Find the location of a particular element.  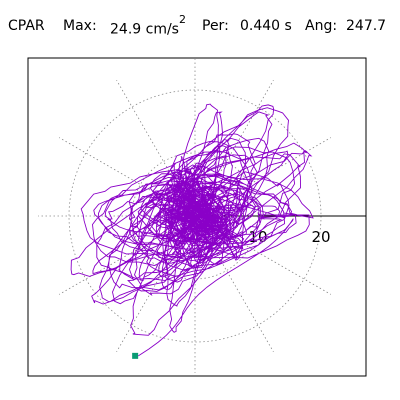

max-unit-exponent: 2 is located at coordinates (182, 19).